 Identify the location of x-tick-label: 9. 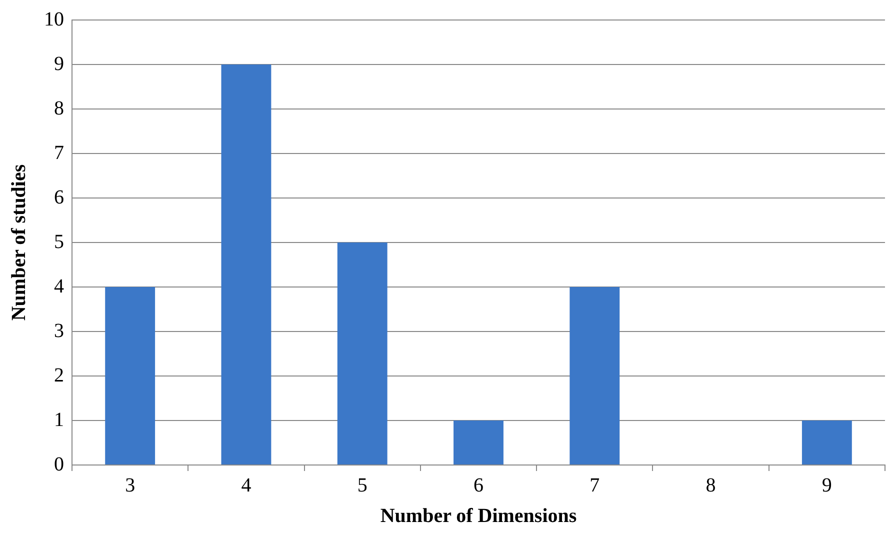
(827, 485).